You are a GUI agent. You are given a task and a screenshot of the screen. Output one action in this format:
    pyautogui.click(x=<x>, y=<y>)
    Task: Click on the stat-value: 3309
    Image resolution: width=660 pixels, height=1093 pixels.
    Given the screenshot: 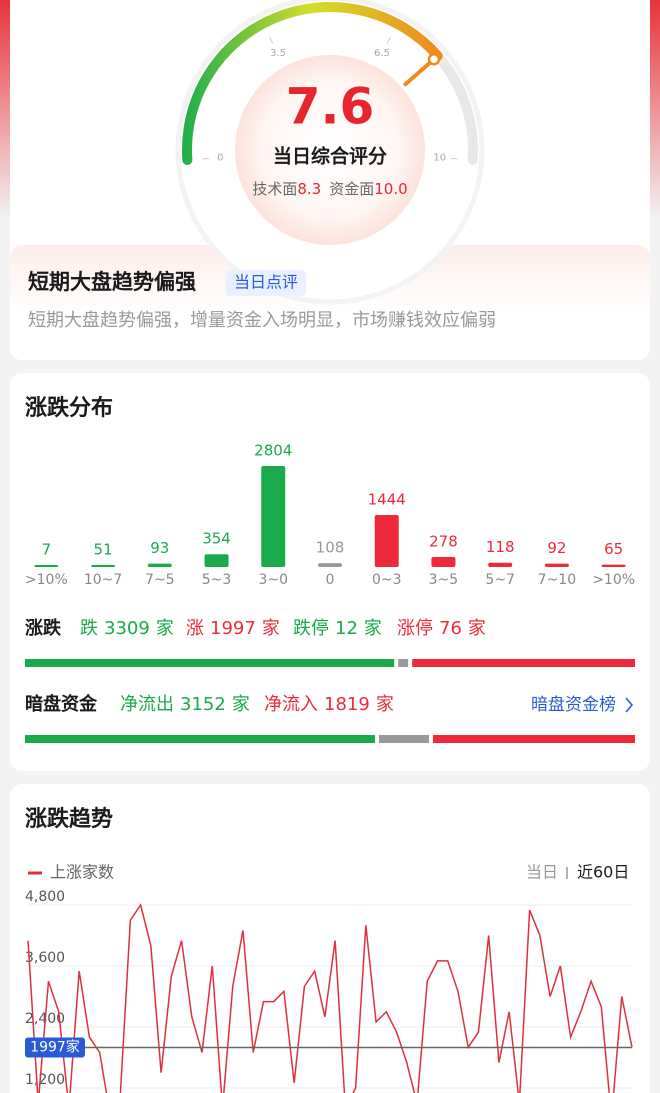 What is the action you would take?
    pyautogui.click(x=127, y=628)
    